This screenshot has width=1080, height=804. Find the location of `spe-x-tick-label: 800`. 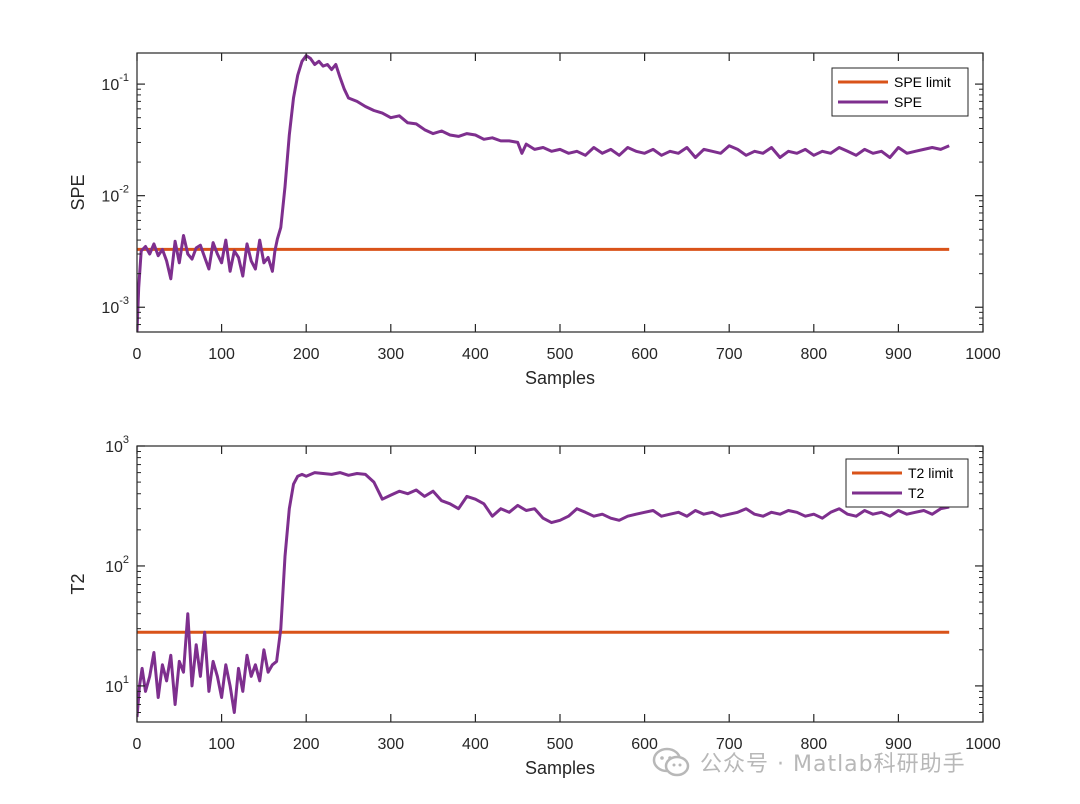

spe-x-tick-label: 800 is located at coordinates (813, 354).